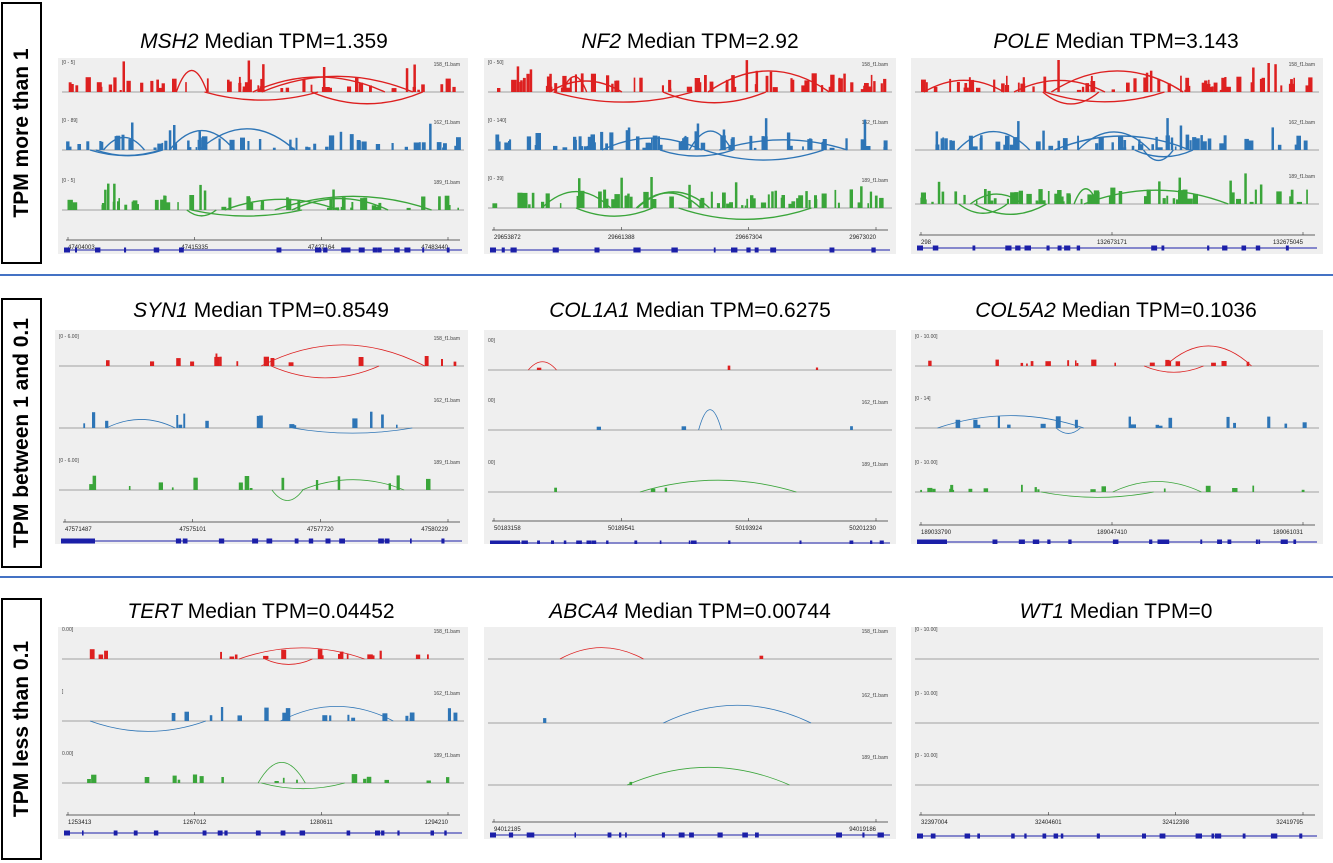  Describe the element at coordinates (492, 341) in the screenshot. I see `track-range-label: 00]` at that location.